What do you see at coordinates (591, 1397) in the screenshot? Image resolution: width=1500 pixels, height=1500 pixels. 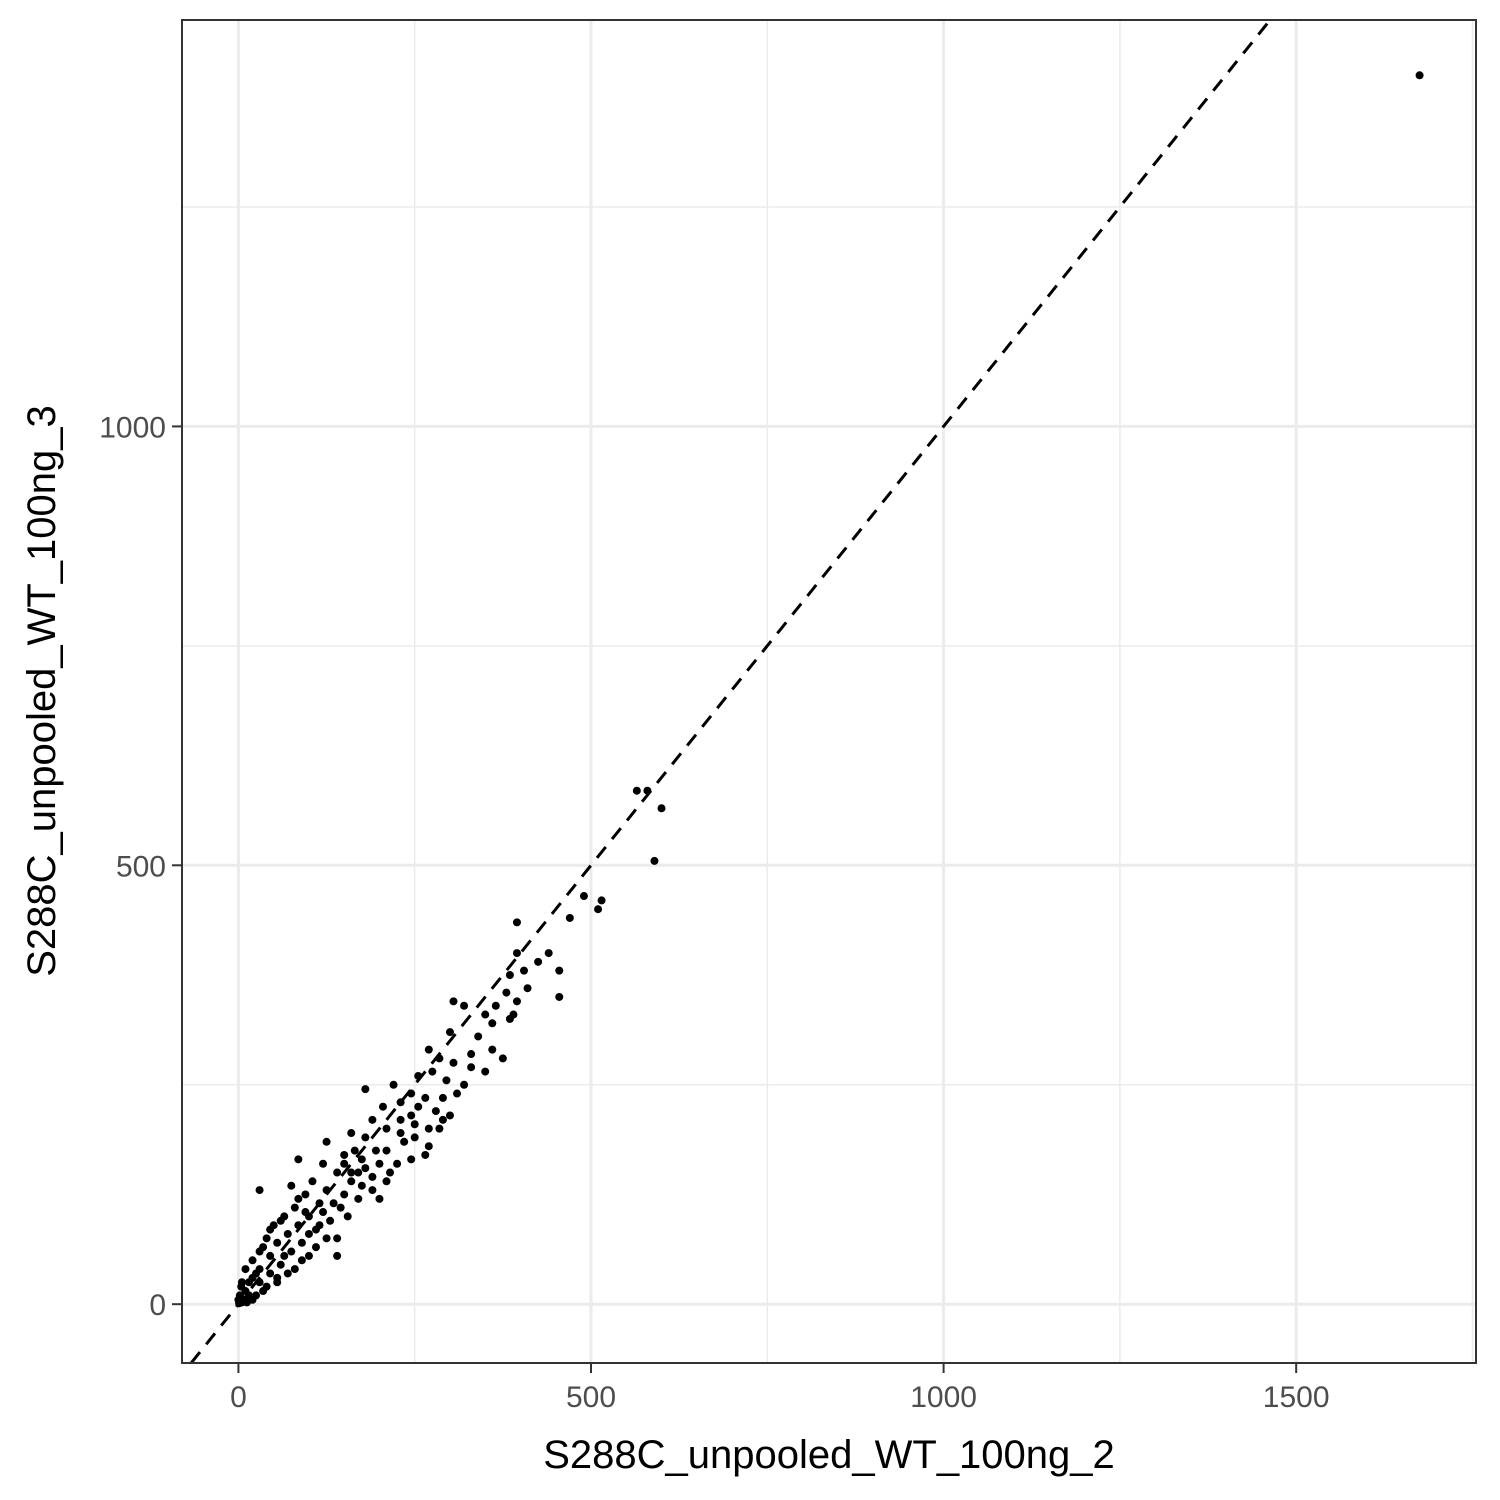 I see `x-tick-label: 500` at bounding box center [591, 1397].